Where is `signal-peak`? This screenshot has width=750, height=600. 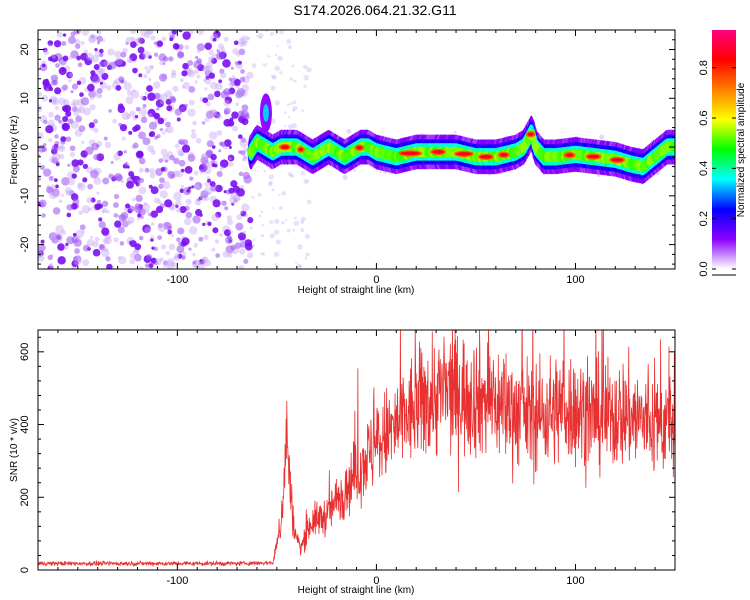
signal-peak is located at coordinates (410, 153).